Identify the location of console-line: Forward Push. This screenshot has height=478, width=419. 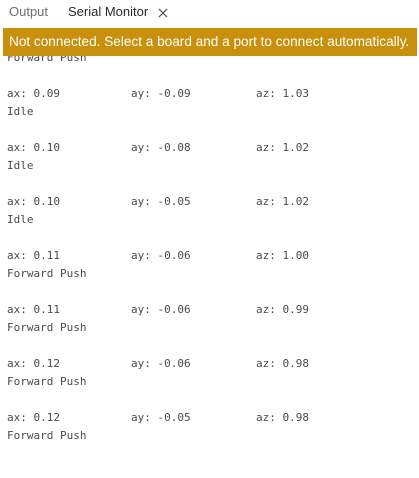
(47, 60).